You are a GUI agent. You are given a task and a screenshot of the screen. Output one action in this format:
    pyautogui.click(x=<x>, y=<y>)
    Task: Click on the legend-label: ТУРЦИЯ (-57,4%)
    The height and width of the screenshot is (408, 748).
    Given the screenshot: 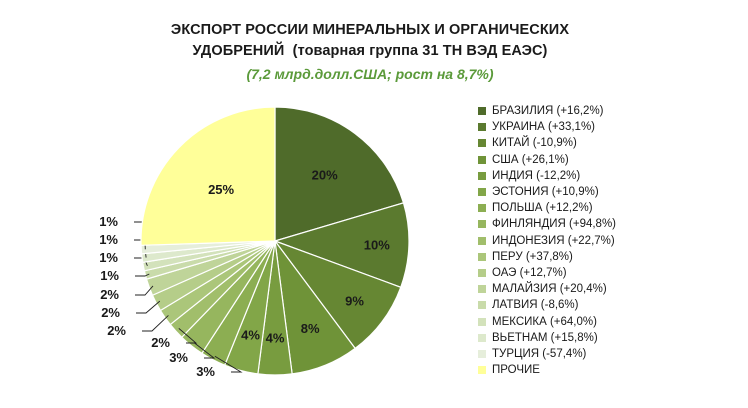 What is the action you would take?
    pyautogui.click(x=539, y=353)
    